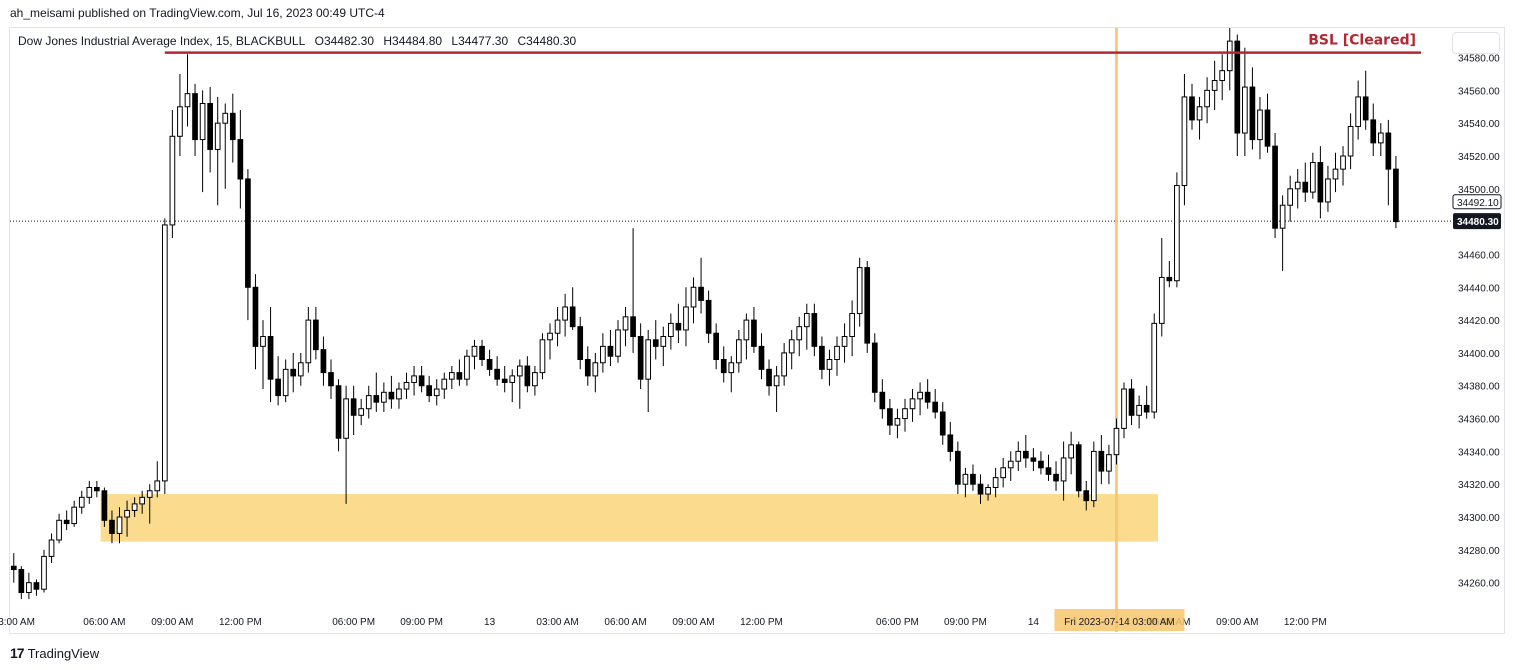  I want to click on footer: 17 TradingView, so click(54, 653).